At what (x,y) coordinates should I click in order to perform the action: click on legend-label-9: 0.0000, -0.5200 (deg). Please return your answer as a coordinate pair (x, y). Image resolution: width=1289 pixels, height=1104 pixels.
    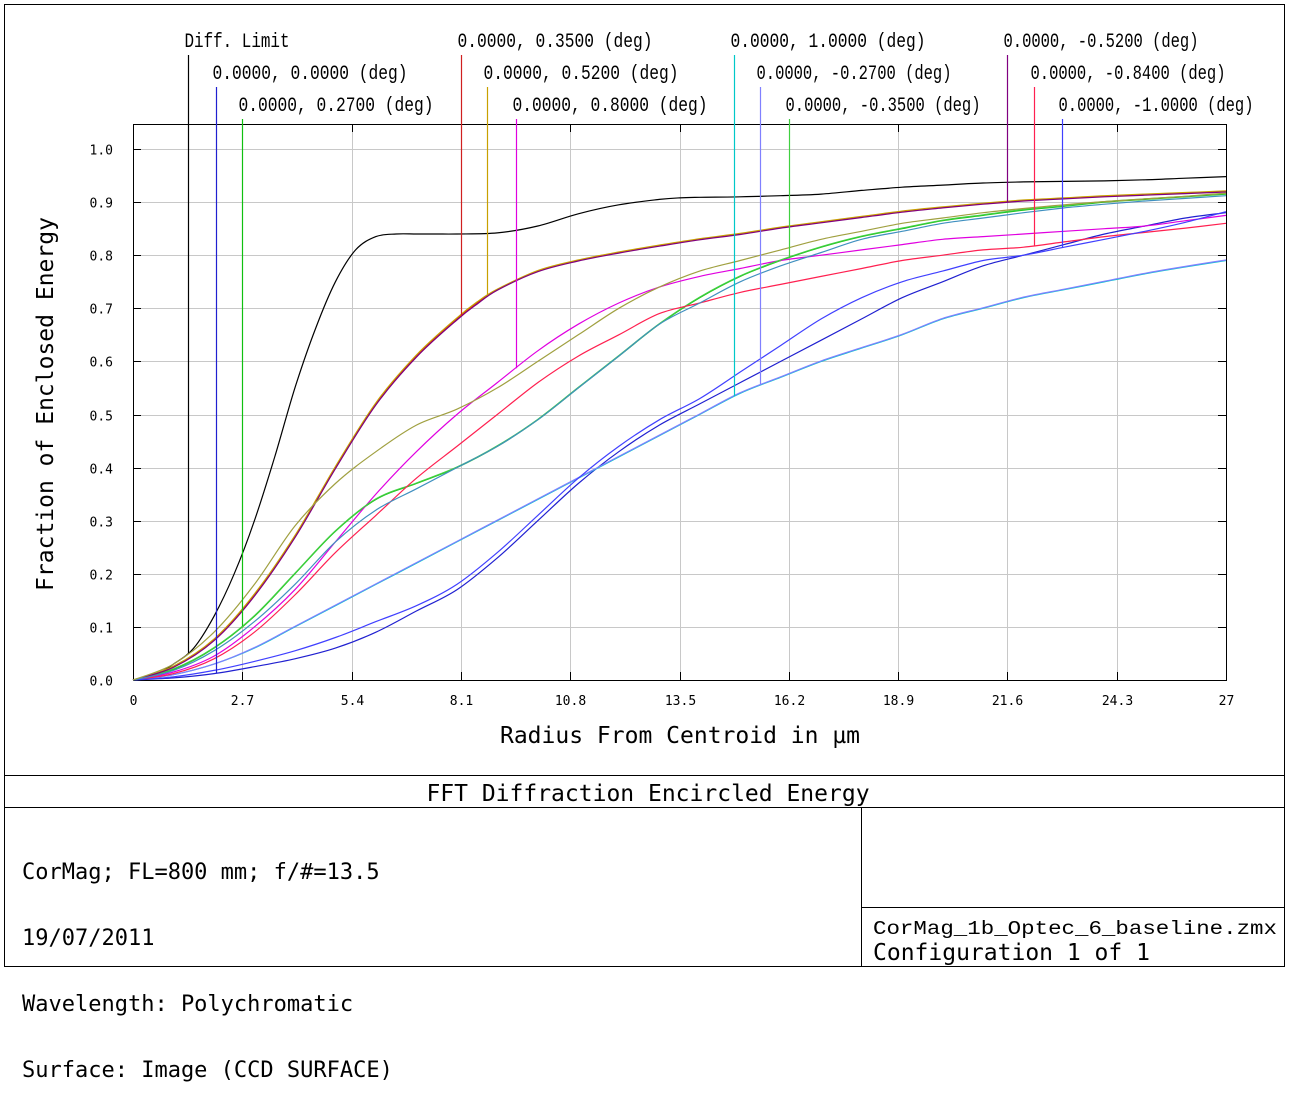
    Looking at the image, I should click on (1101, 42).